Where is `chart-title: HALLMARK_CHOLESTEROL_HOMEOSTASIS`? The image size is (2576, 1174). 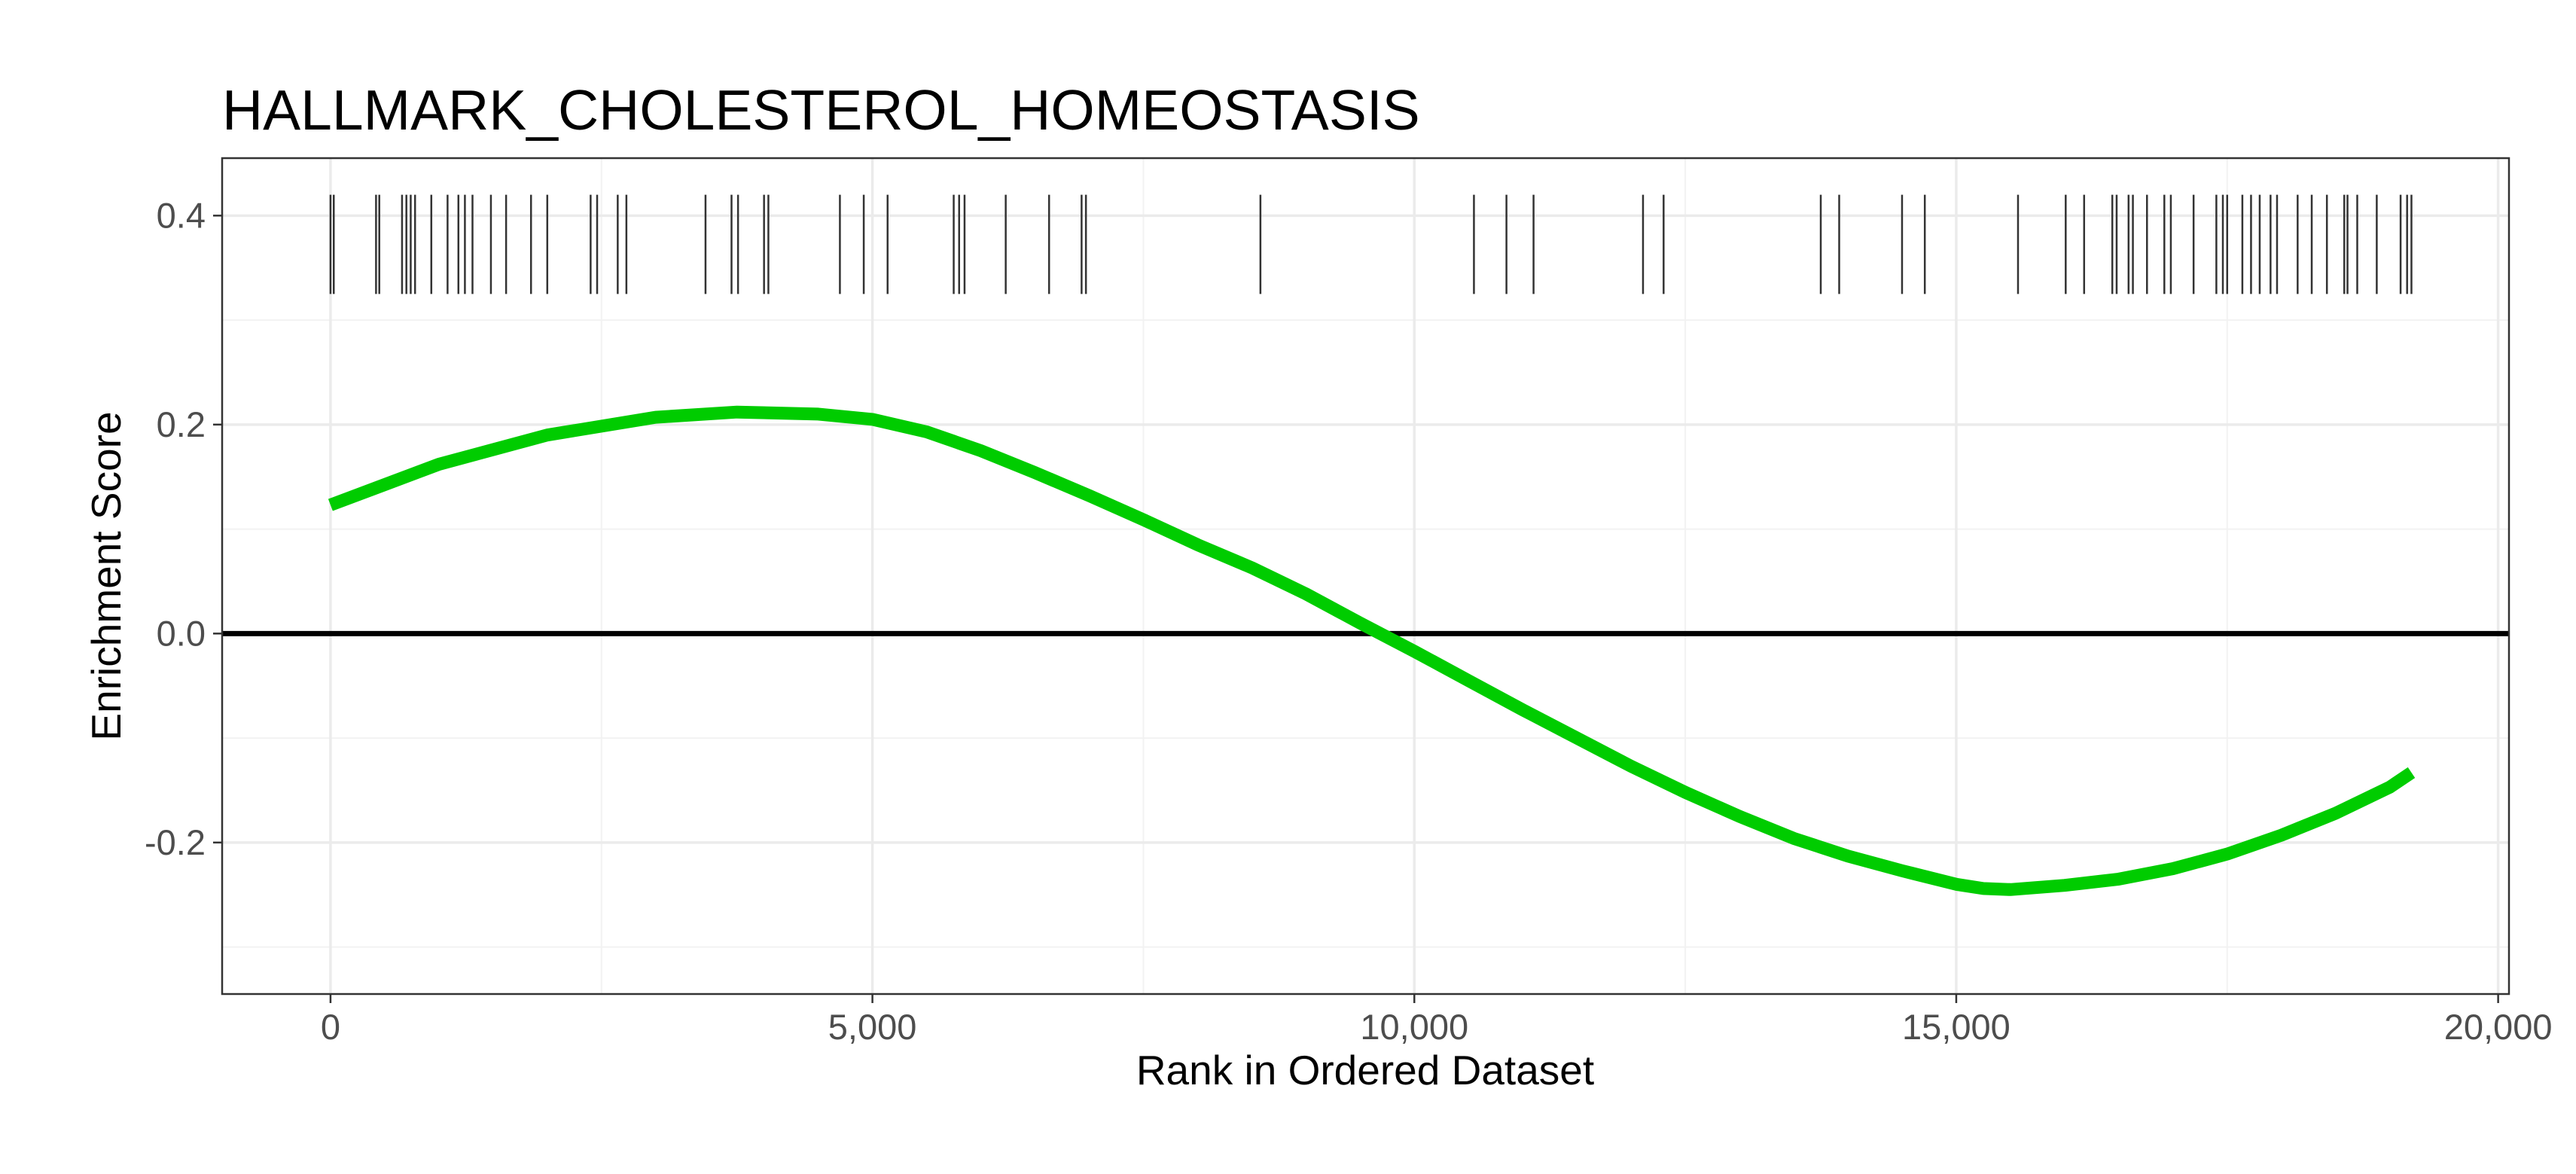 chart-title: HALLMARK_CHOLESTEROL_HOMEOSTASIS is located at coordinates (821, 110).